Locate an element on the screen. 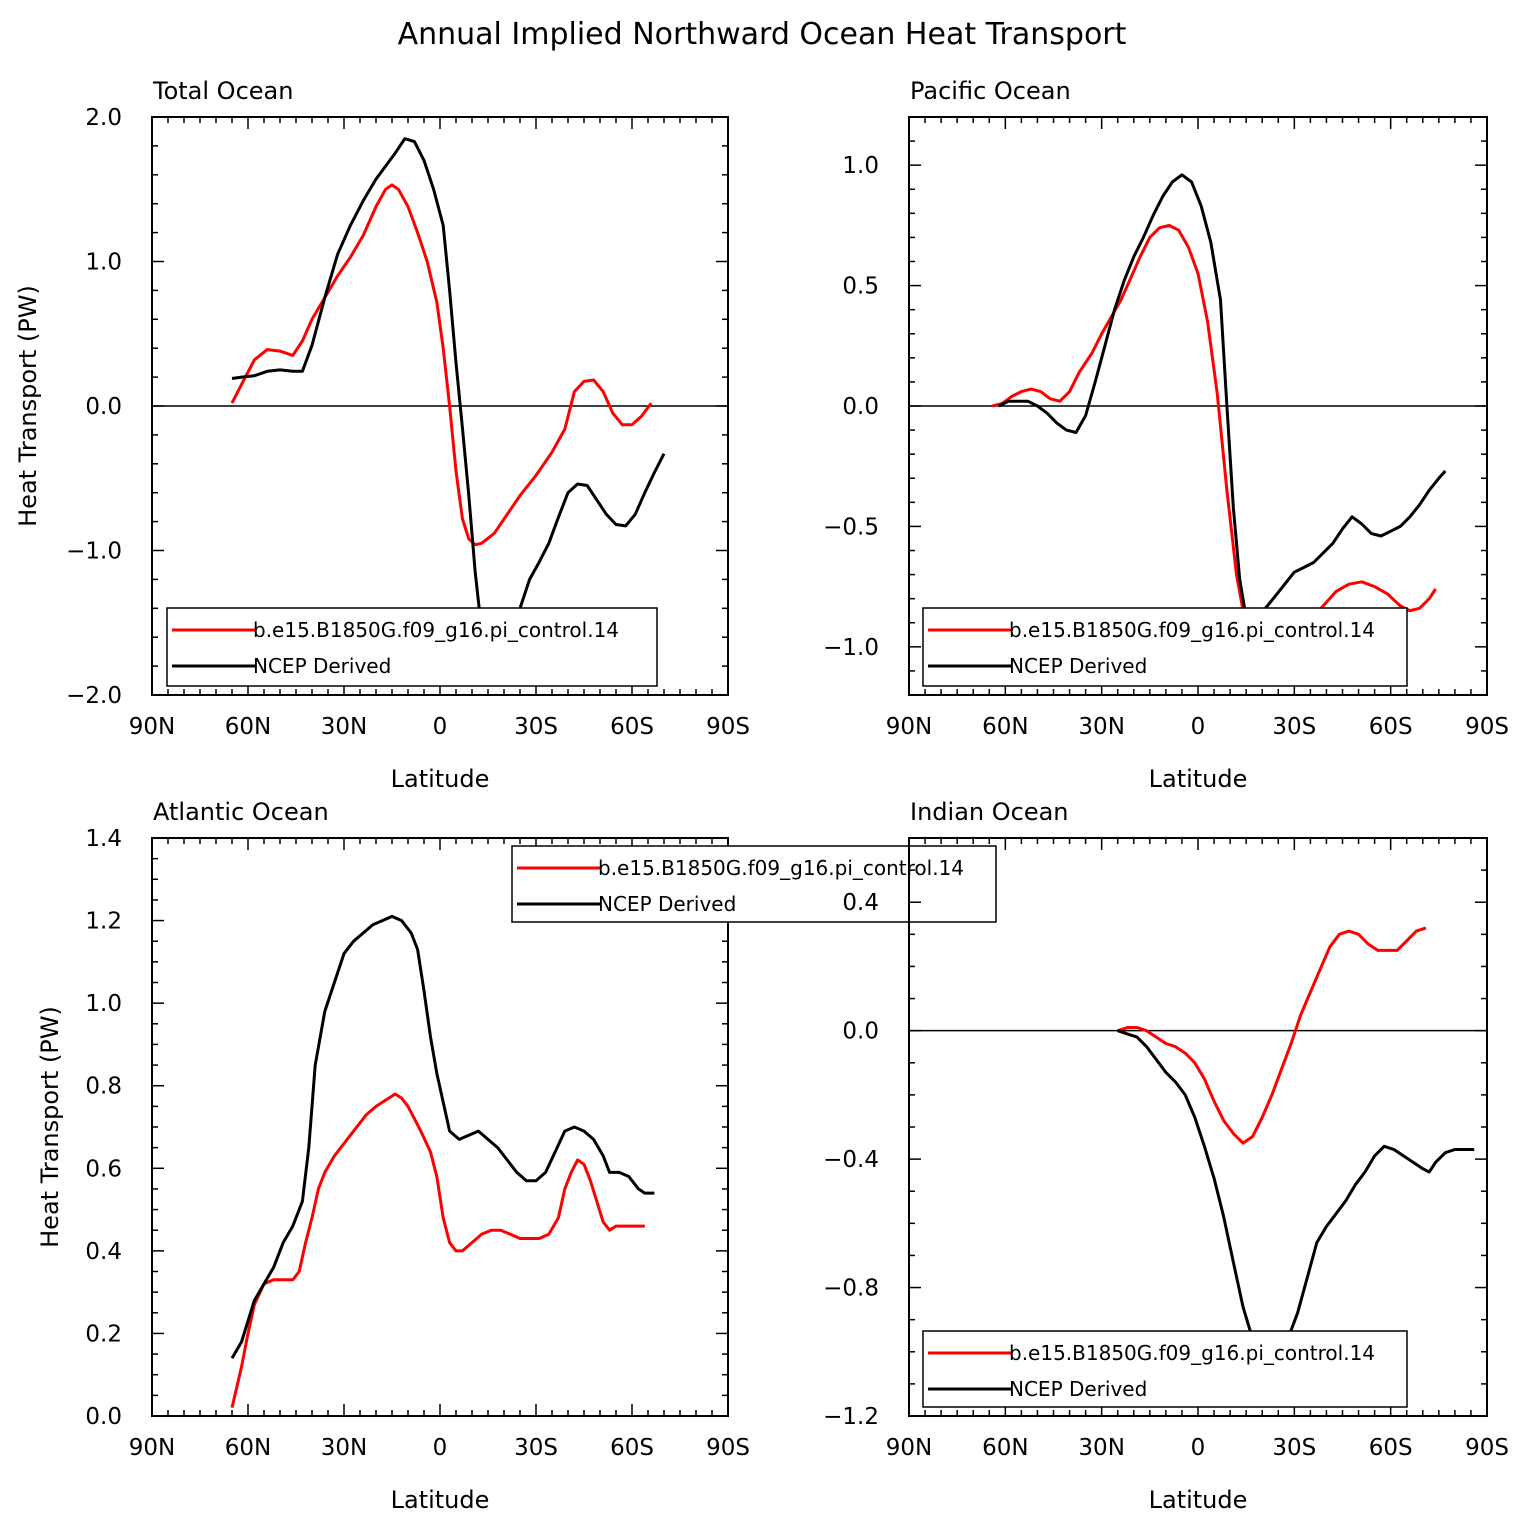  y-tick-label: 2.0 is located at coordinates (103, 118).